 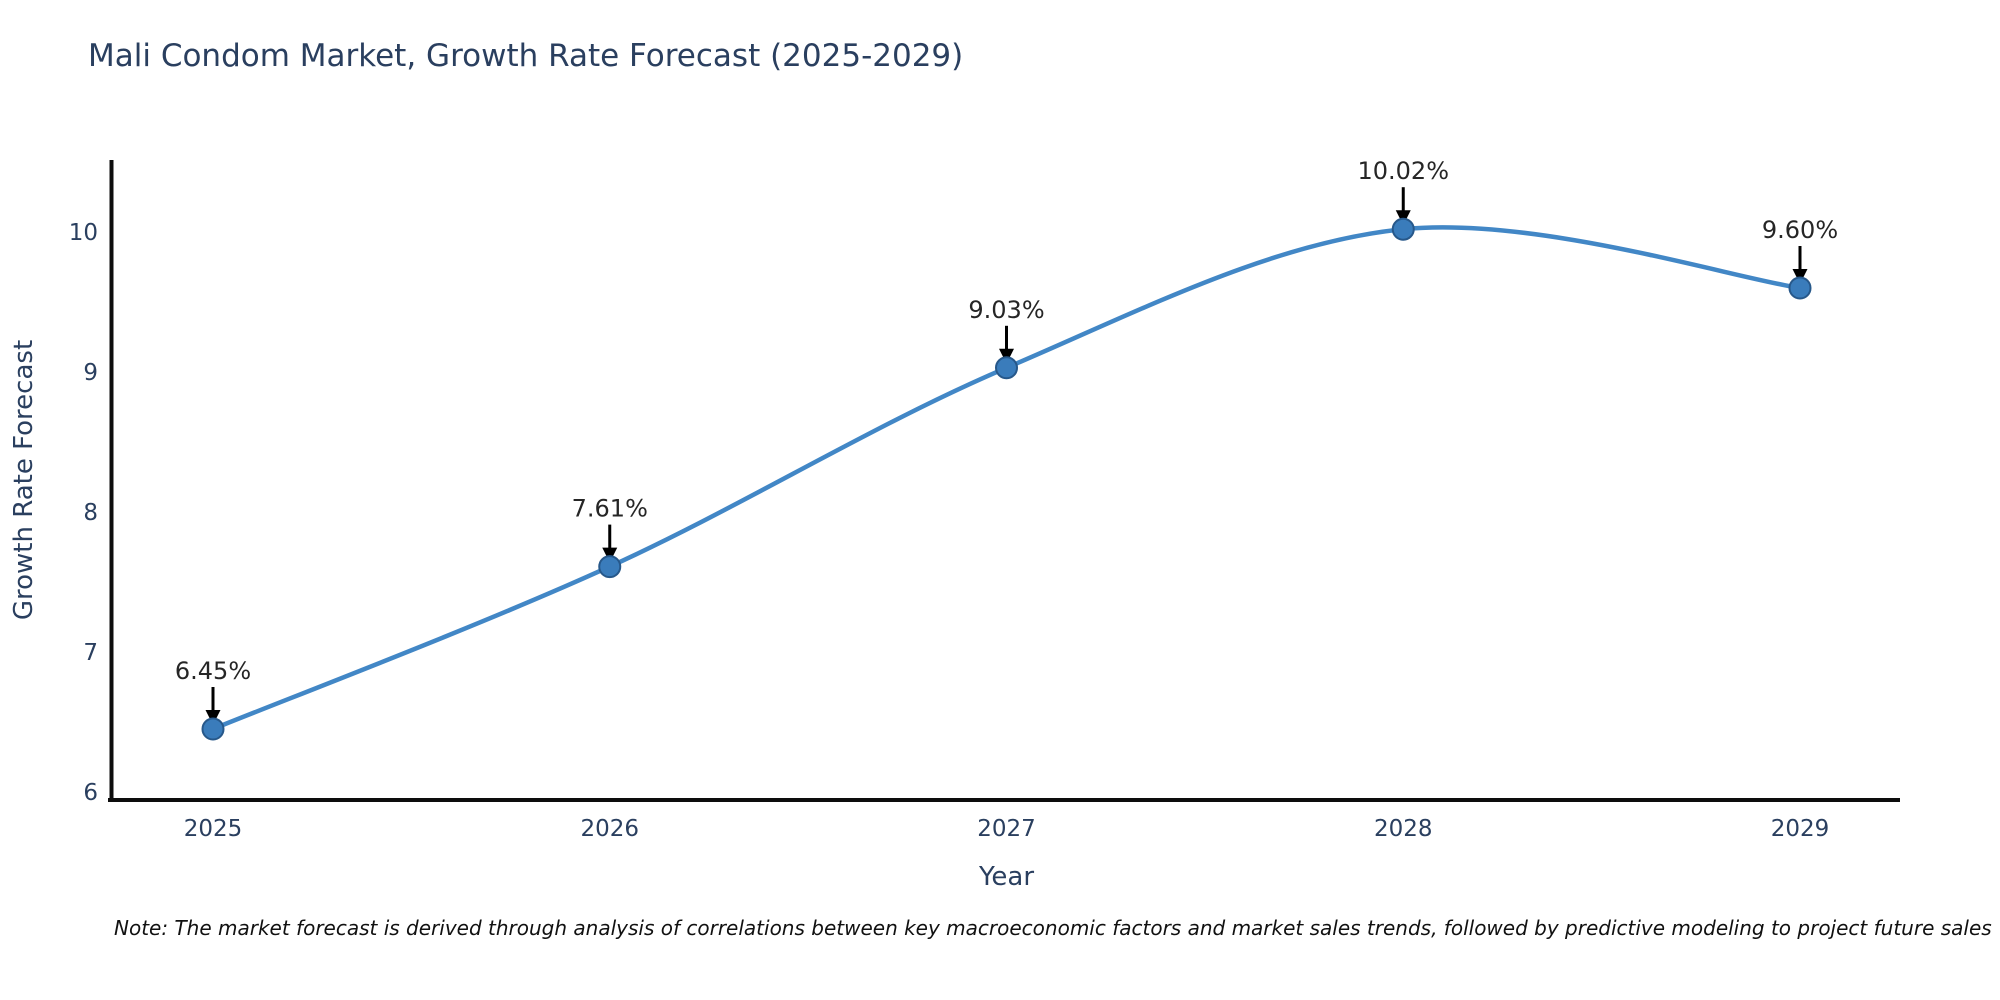 I want to click on x-tick-label: 2028, so click(x=1403, y=829).